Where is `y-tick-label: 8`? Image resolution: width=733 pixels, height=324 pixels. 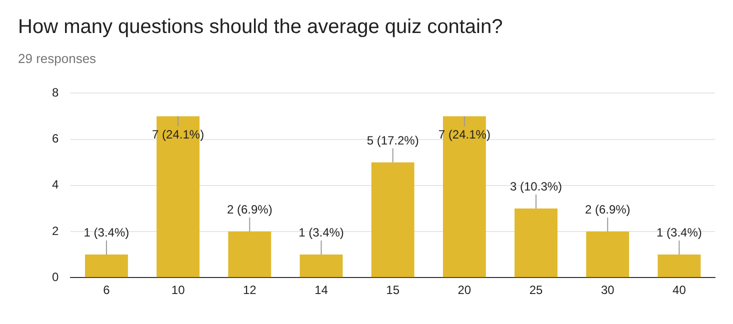 y-tick-label: 8 is located at coordinates (55, 93).